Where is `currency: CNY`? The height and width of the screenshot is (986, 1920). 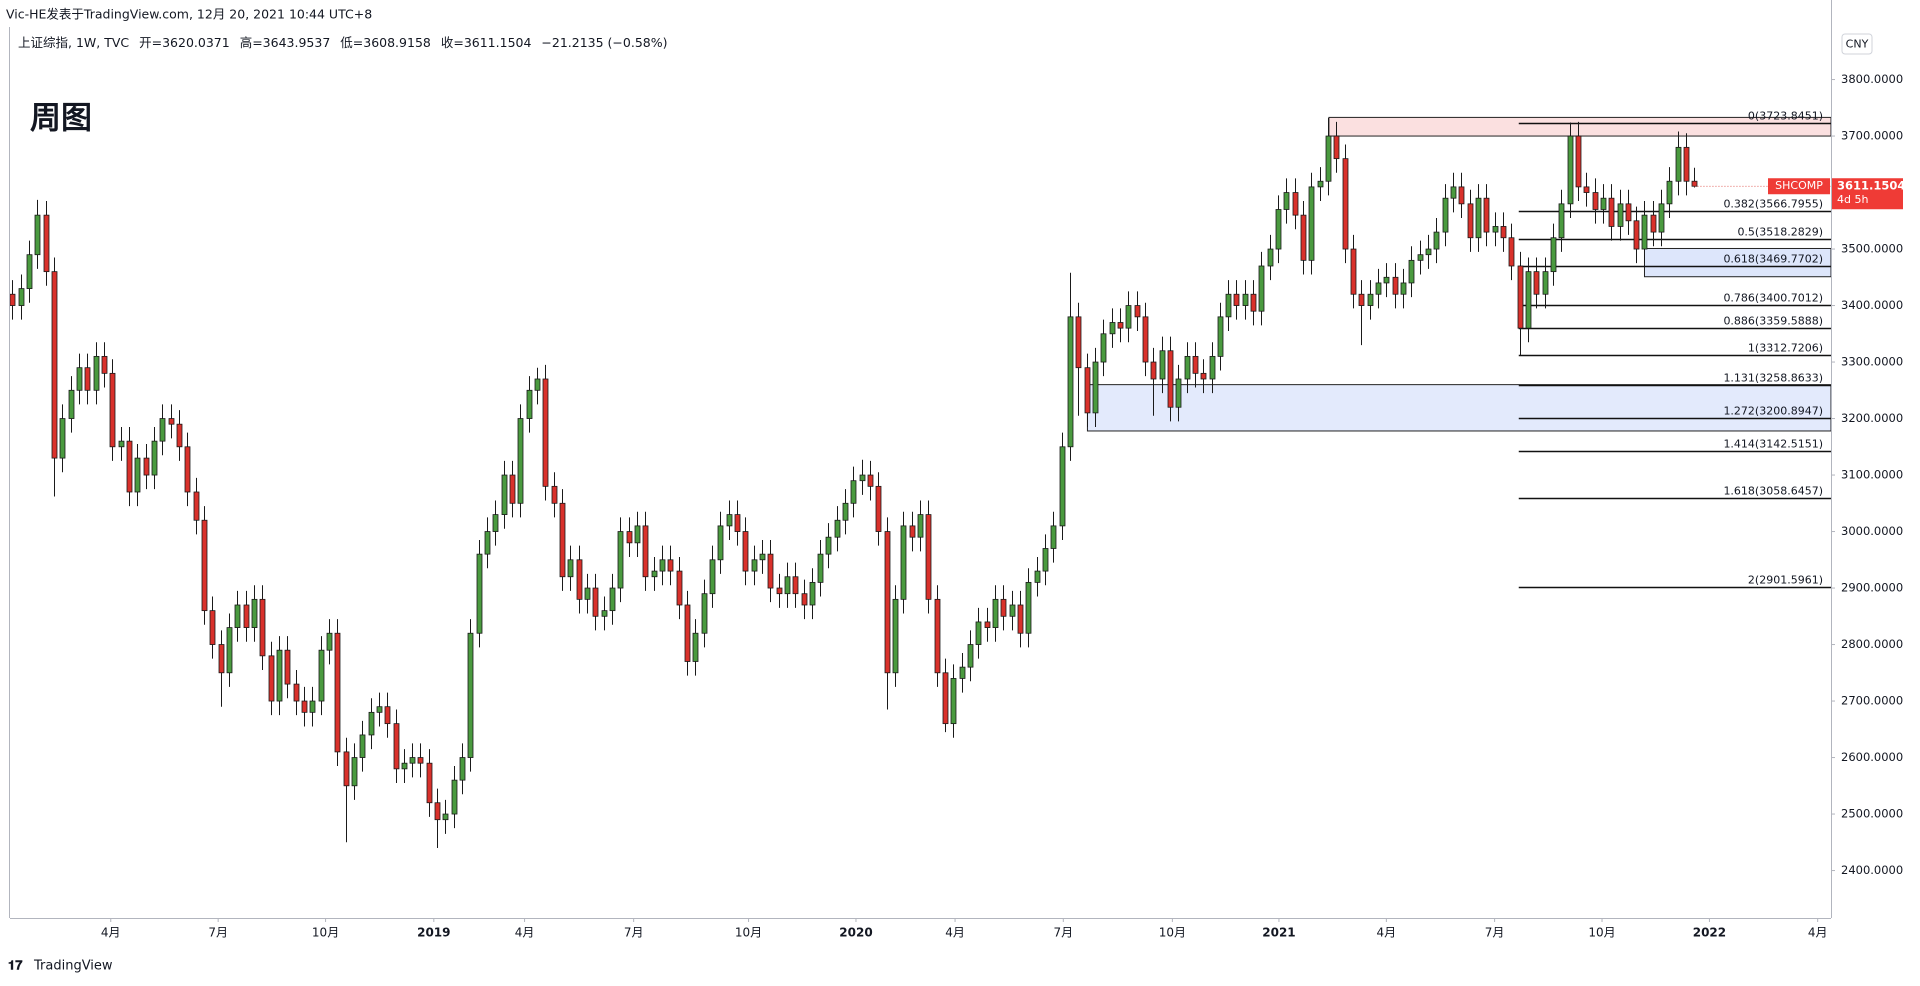 currency: CNY is located at coordinates (1857, 44).